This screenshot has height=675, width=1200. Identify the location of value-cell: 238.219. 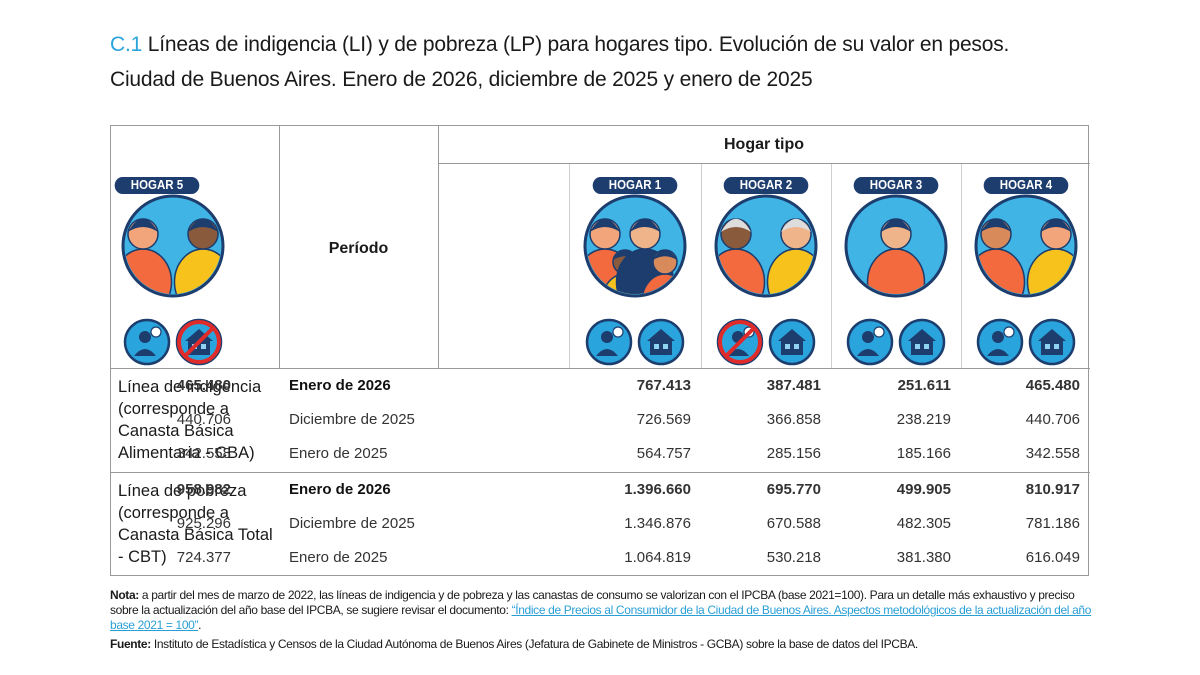
(923, 419).